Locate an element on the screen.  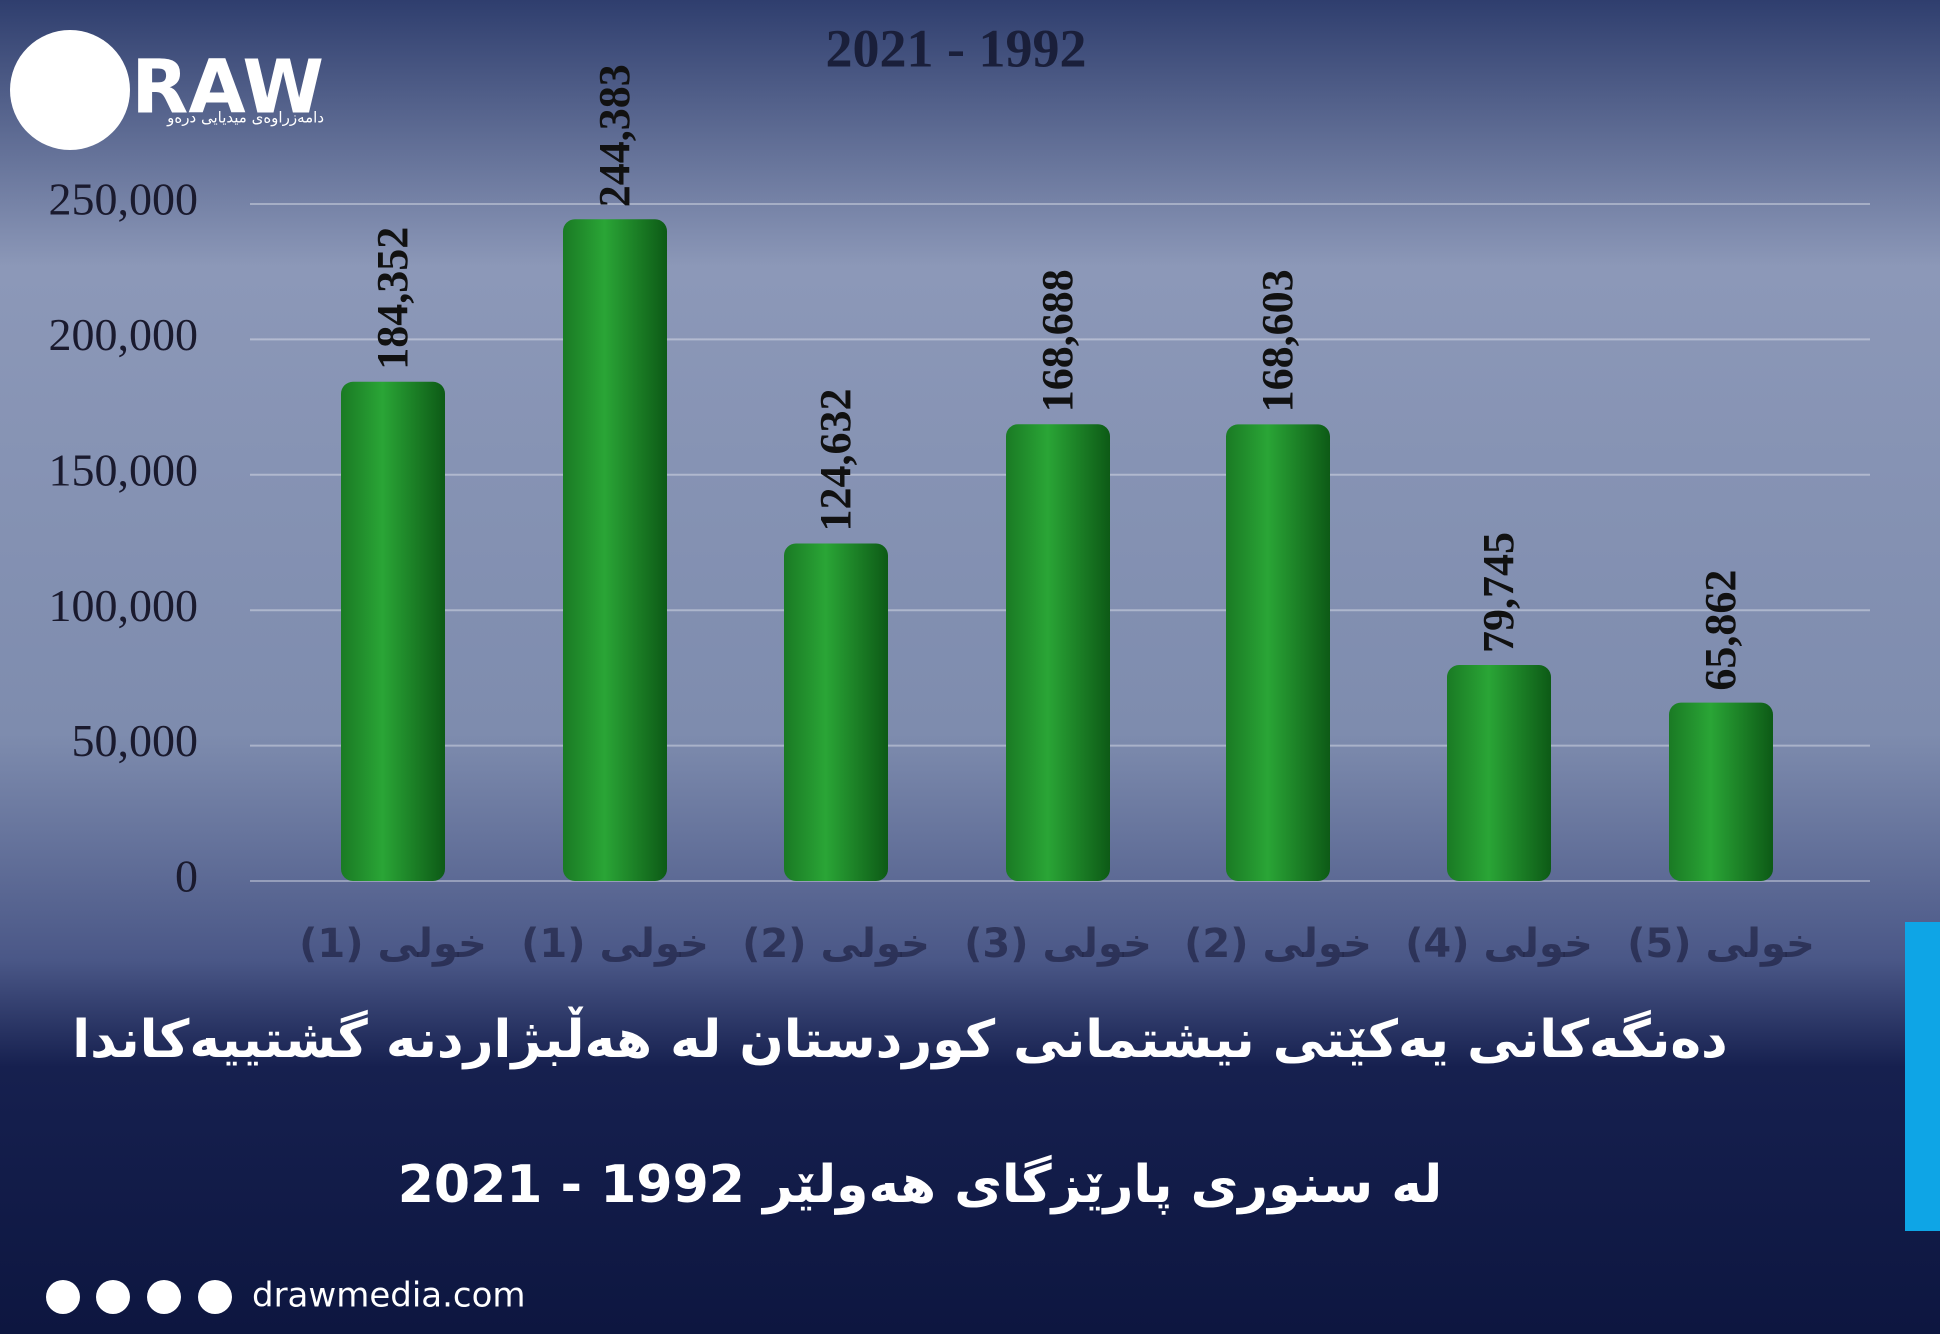
y-tick-label: 150,000 is located at coordinates (124, 469).